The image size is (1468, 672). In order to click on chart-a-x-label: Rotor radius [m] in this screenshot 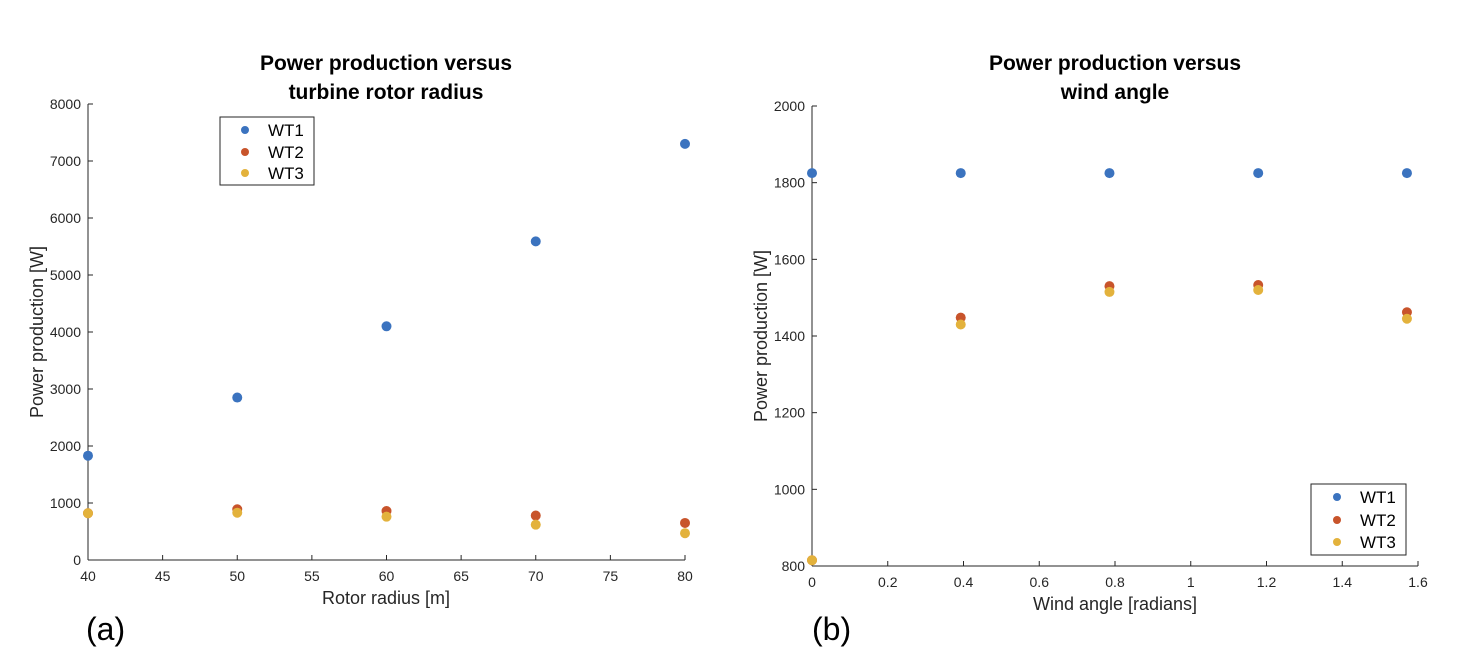, I will do `click(386, 598)`.